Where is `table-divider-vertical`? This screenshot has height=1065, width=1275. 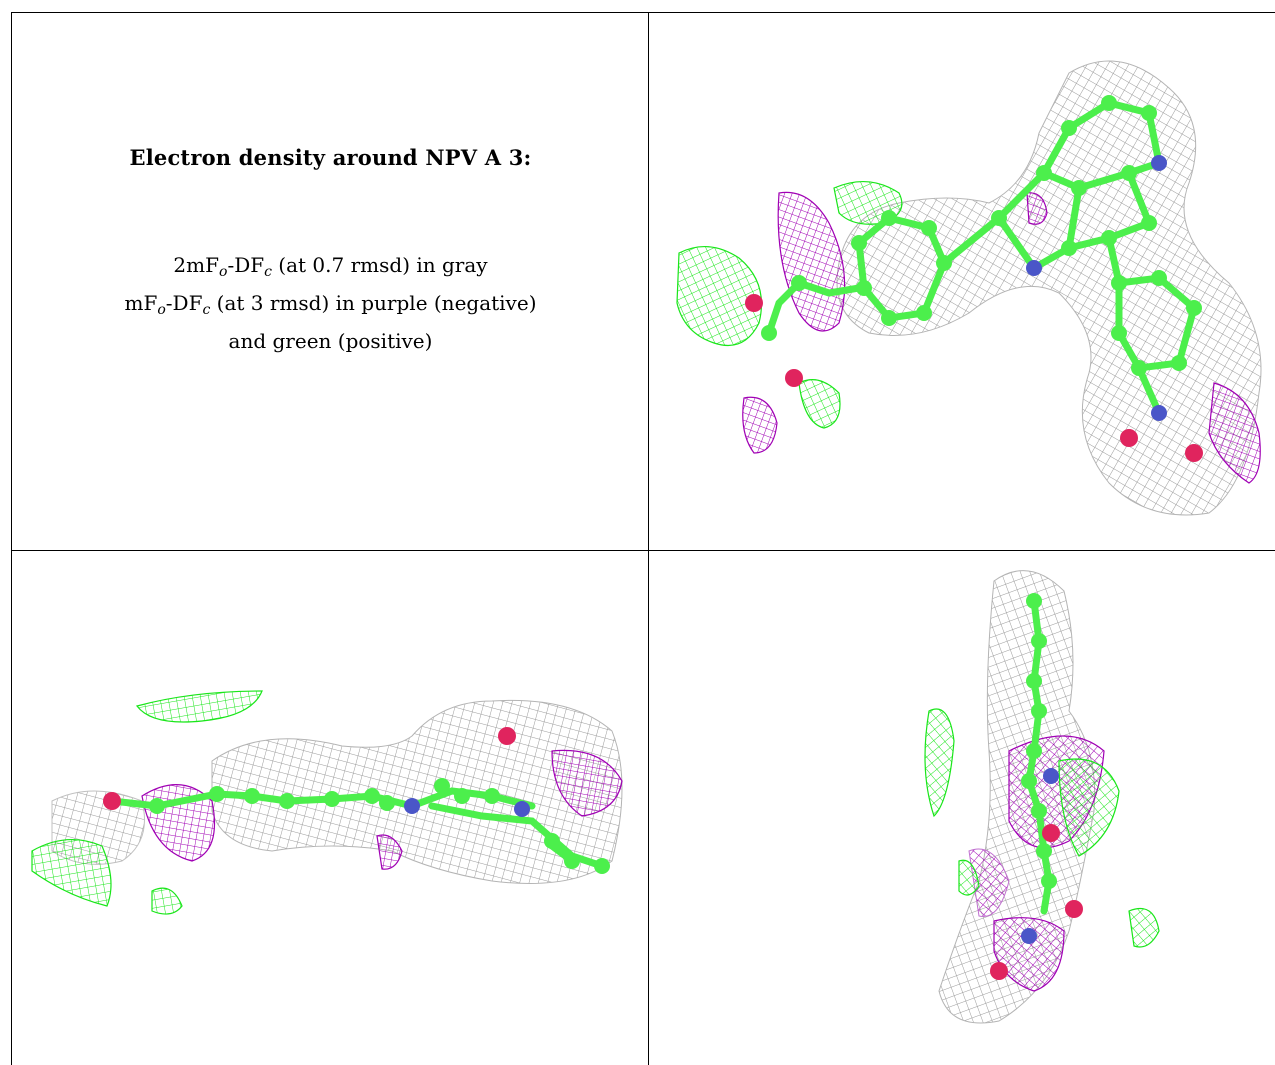
table-divider-vertical is located at coordinates (648, 538).